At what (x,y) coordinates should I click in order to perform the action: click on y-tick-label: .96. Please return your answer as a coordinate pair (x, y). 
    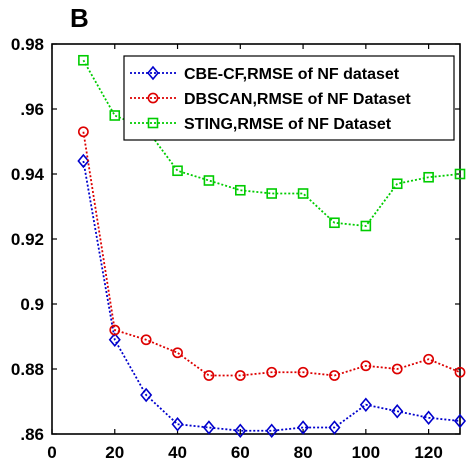
    Looking at the image, I should click on (32, 109).